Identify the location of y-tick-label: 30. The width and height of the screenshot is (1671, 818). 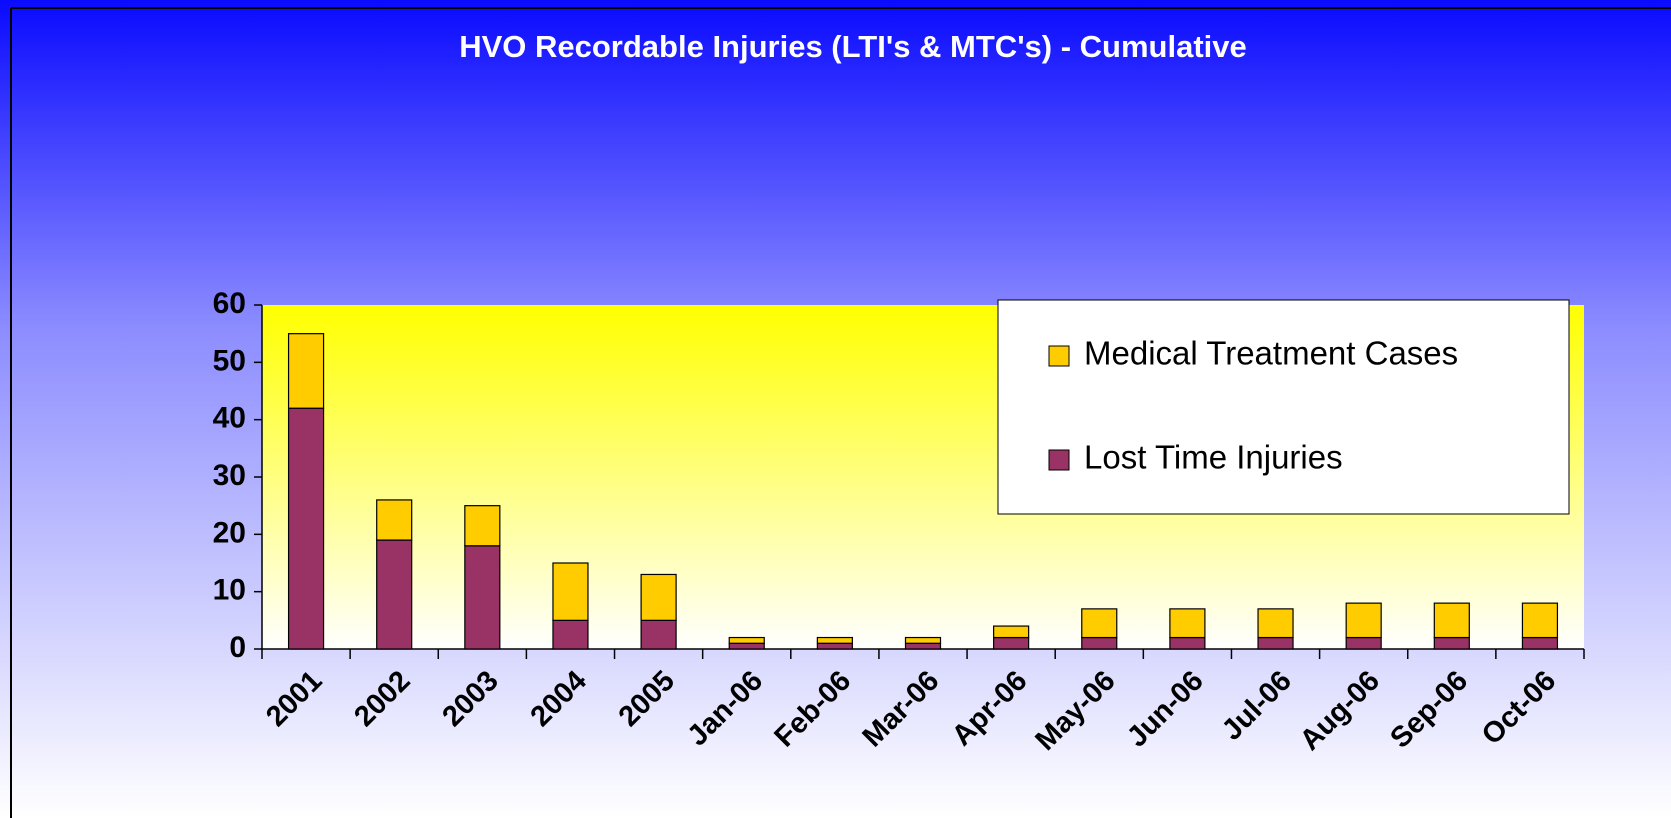
(229, 475).